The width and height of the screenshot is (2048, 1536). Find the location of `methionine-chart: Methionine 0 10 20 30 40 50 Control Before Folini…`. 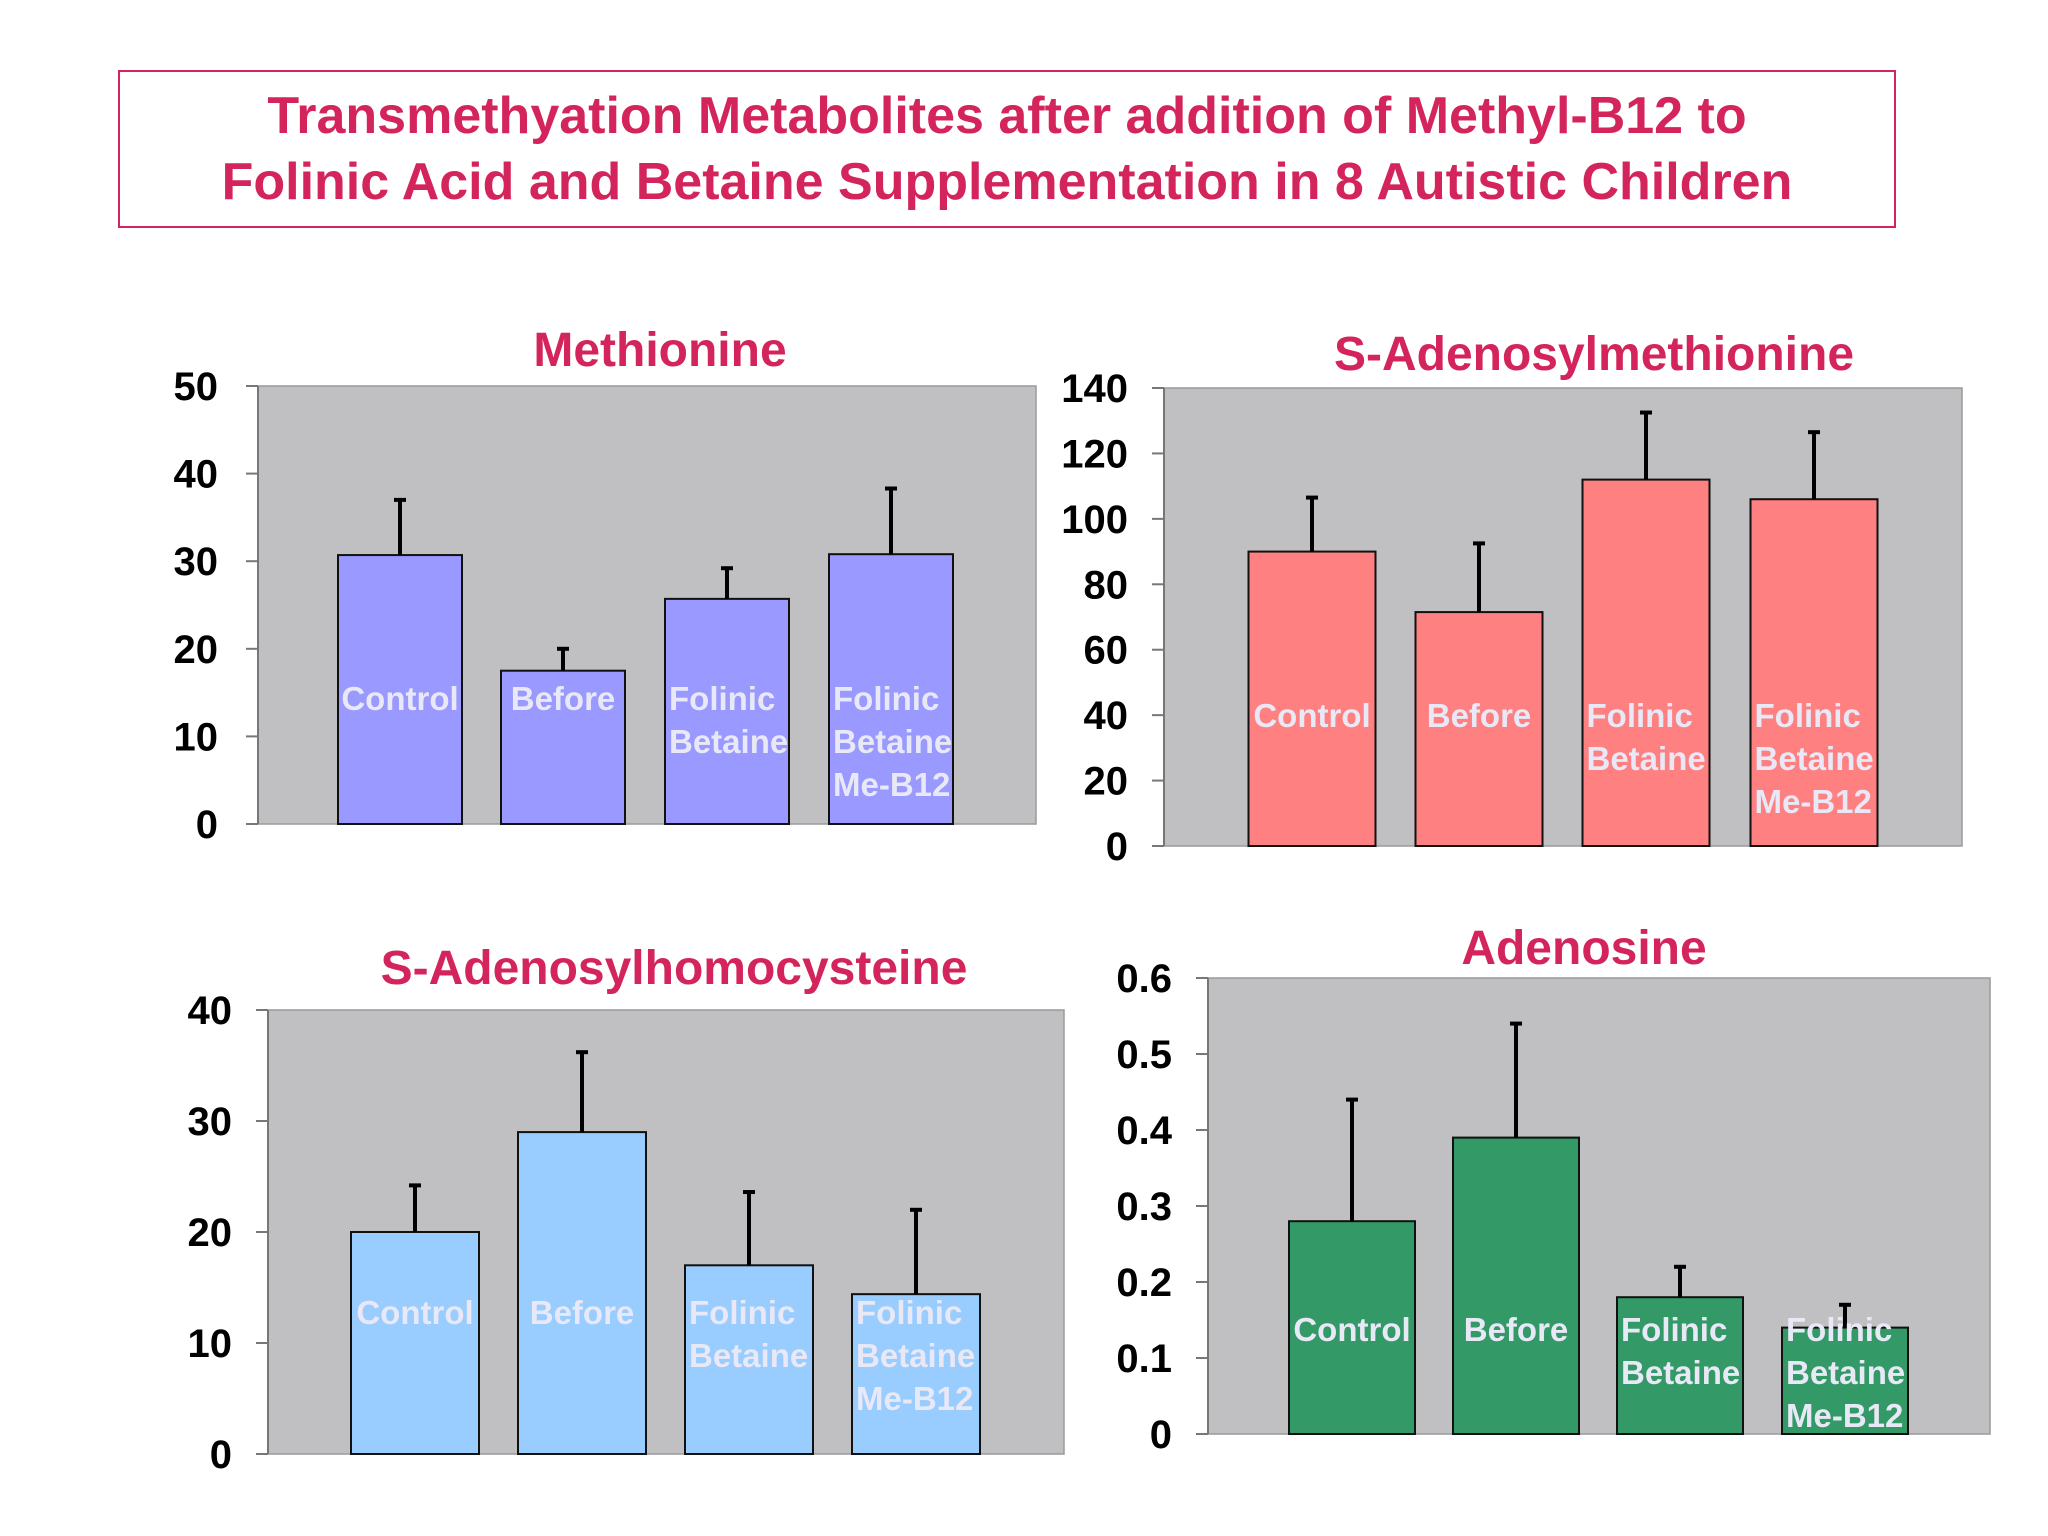

methionine-chart: Methionine 0 10 20 30 40 50 Control Before Folini… is located at coordinates (605, 585).